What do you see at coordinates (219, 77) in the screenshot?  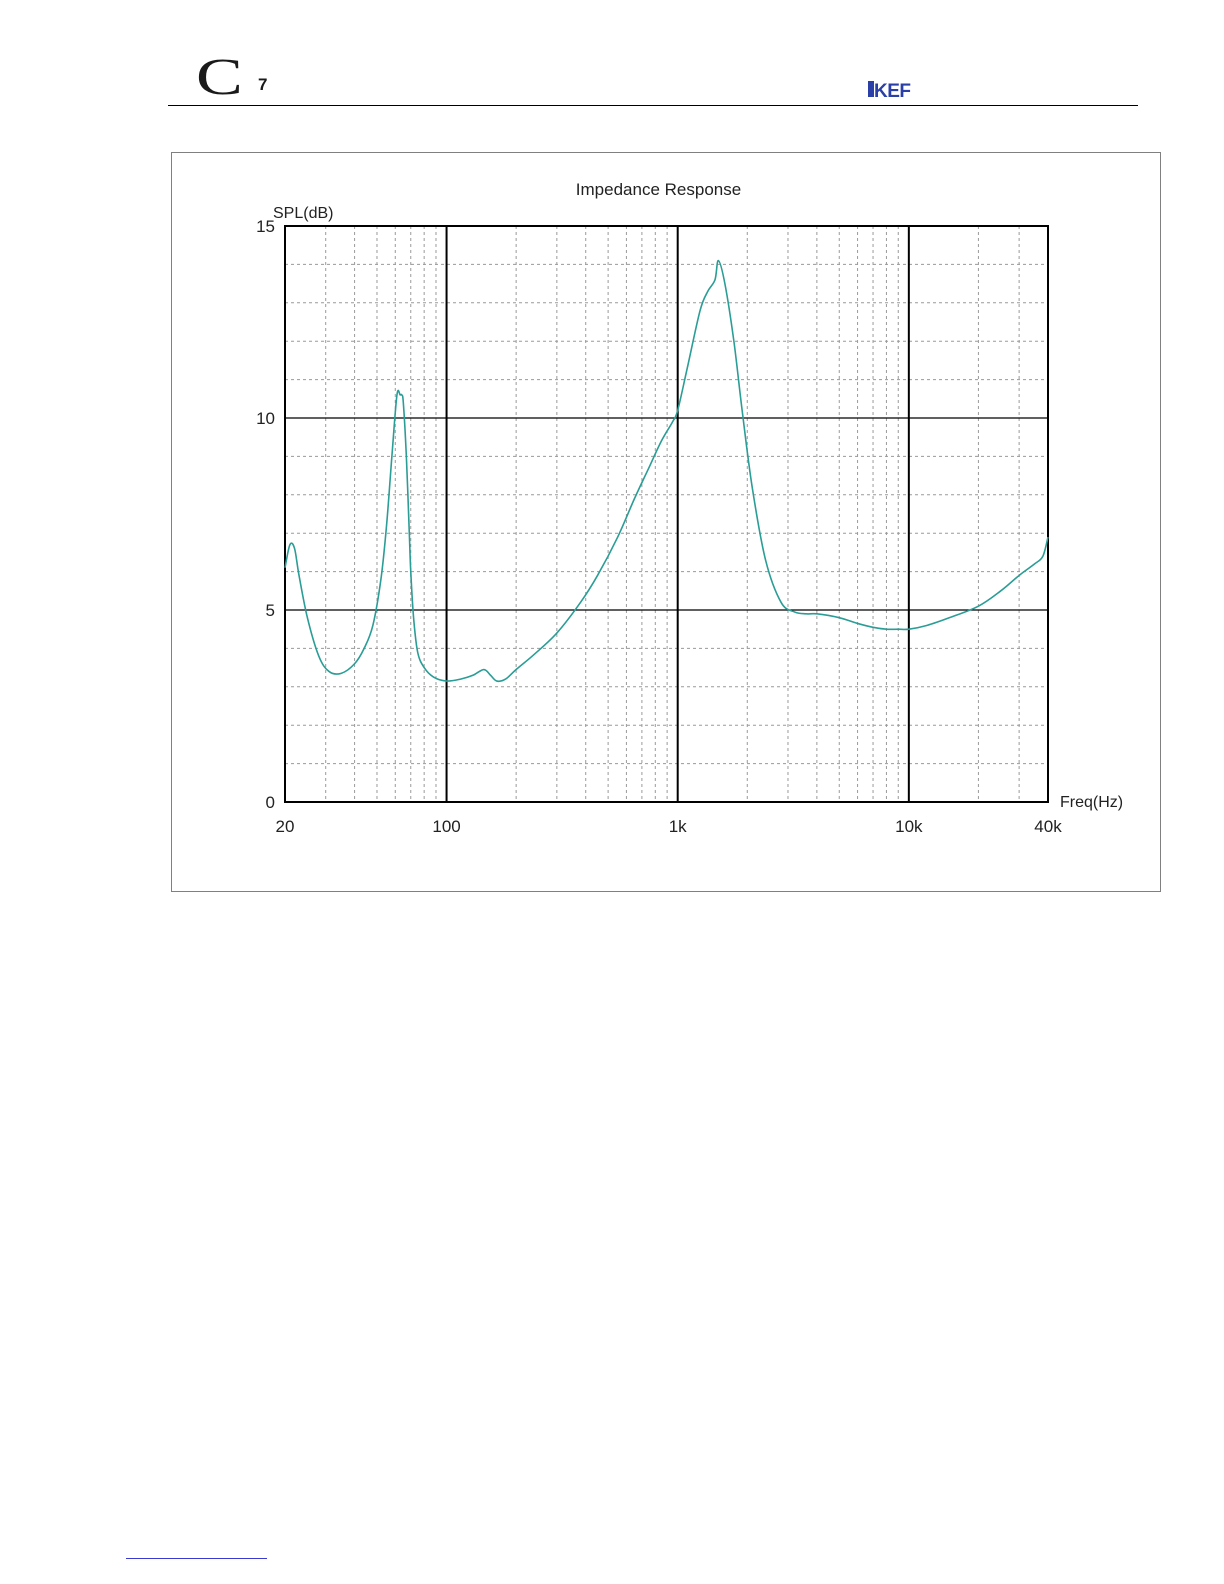 I see `model-letter: C` at bounding box center [219, 77].